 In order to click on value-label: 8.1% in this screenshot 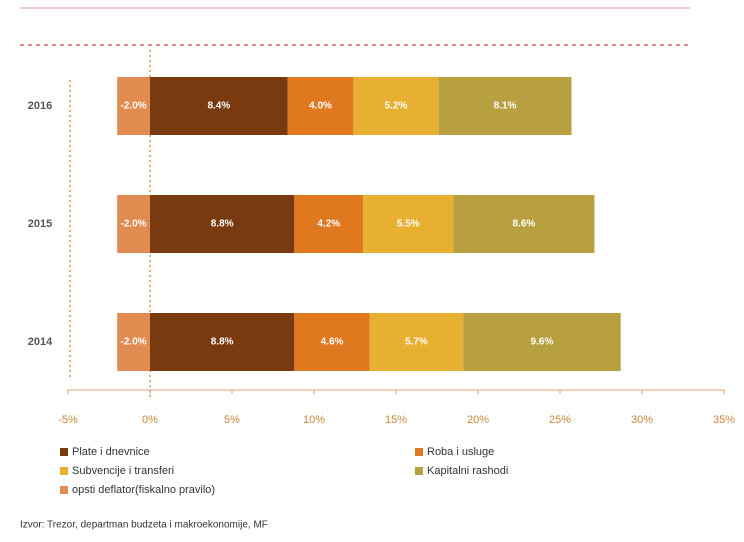, I will do `click(505, 106)`.